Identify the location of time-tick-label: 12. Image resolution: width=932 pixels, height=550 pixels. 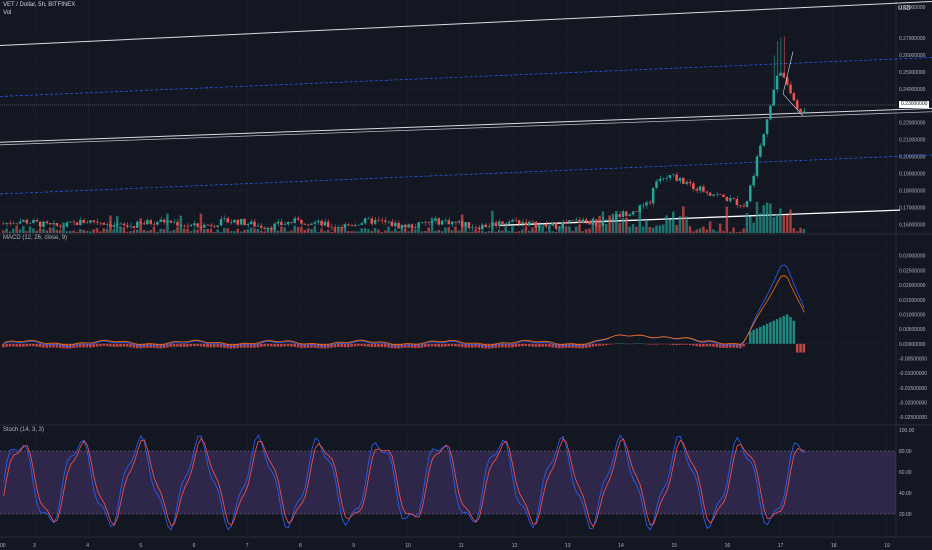
(515, 546).